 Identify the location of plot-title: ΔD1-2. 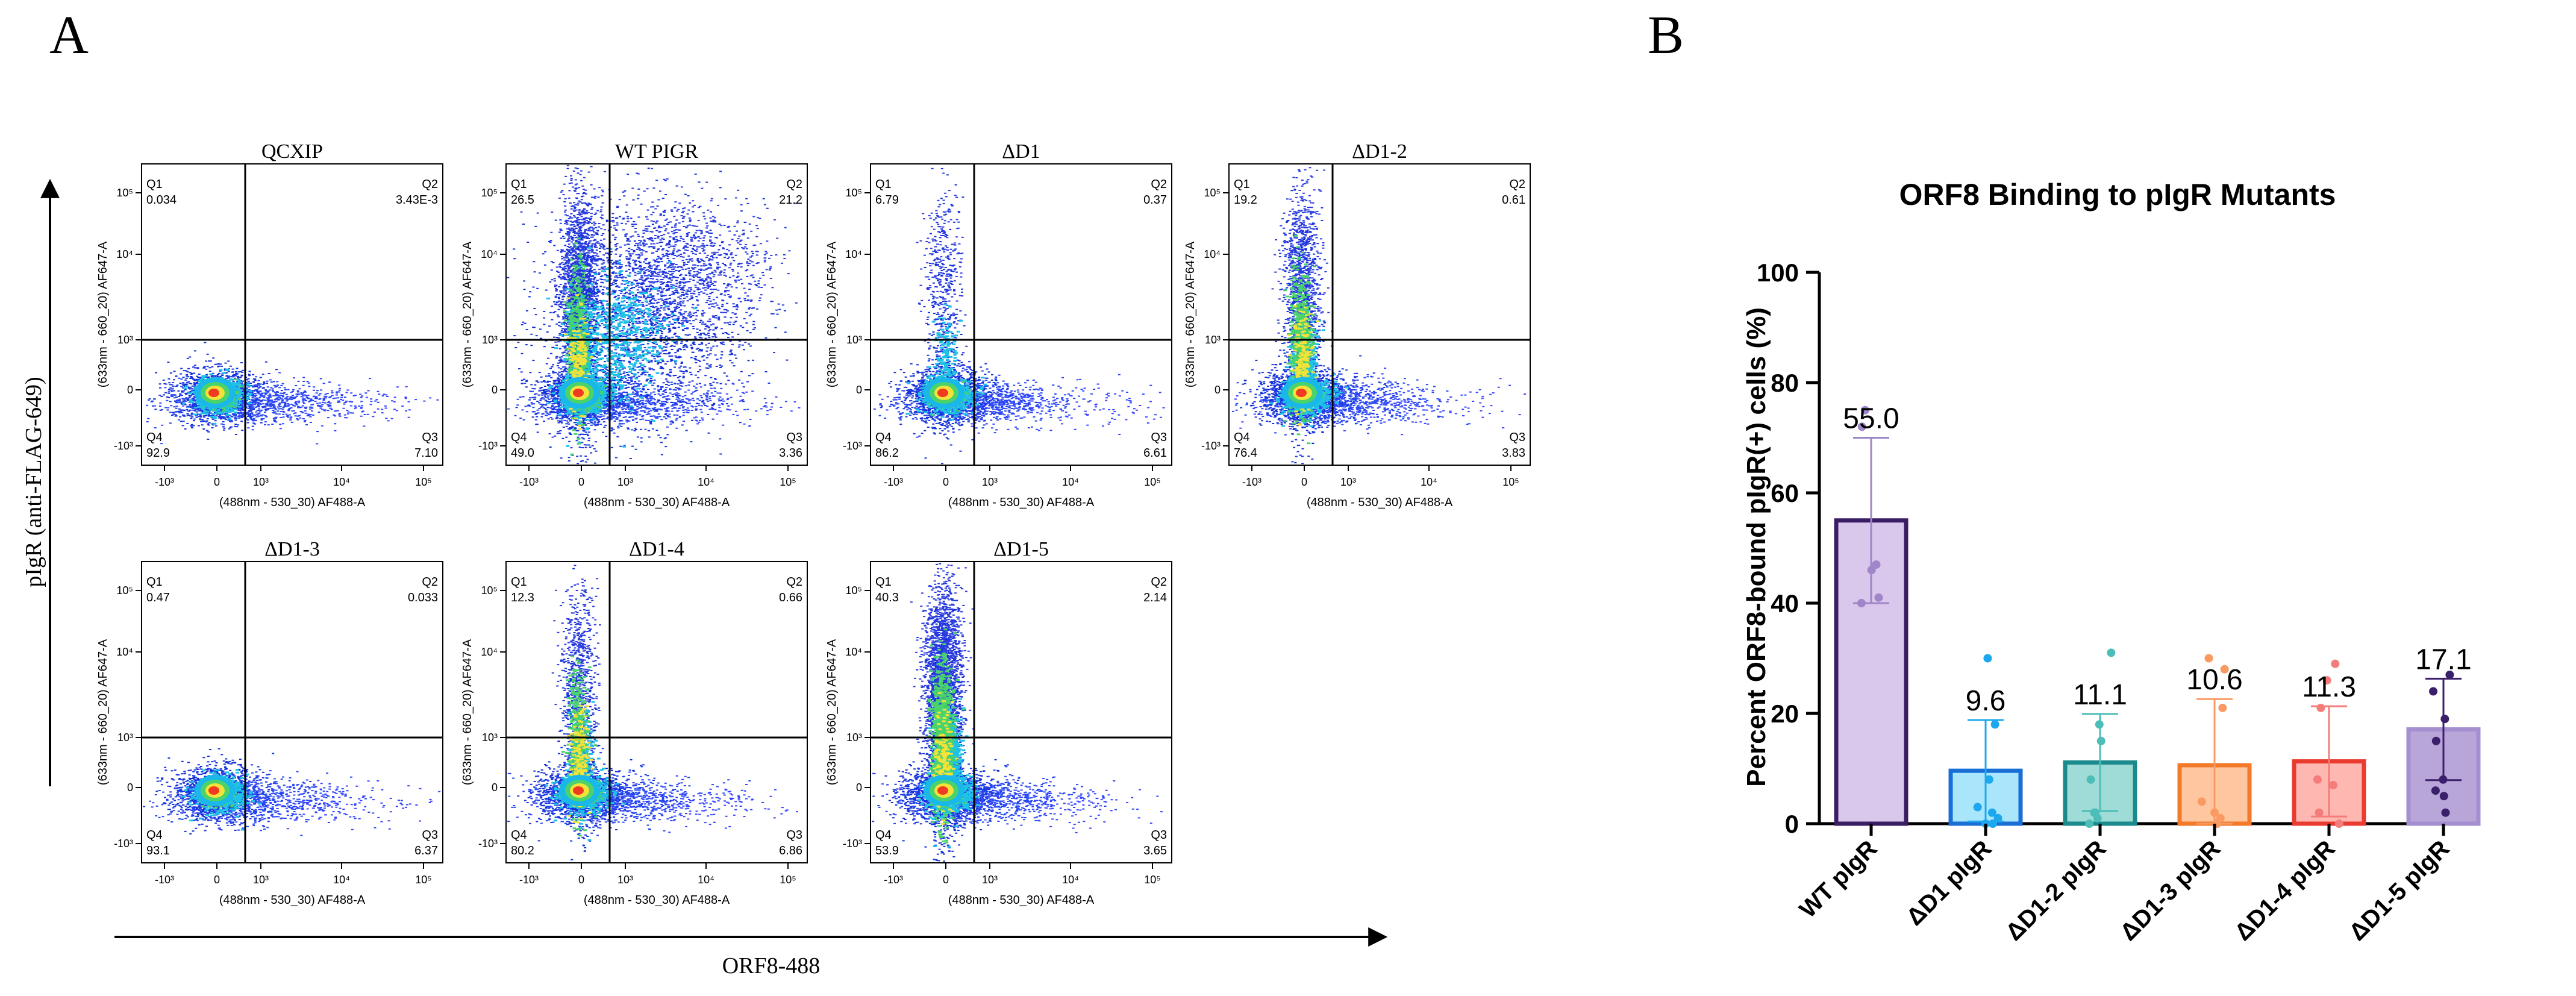
(1380, 151).